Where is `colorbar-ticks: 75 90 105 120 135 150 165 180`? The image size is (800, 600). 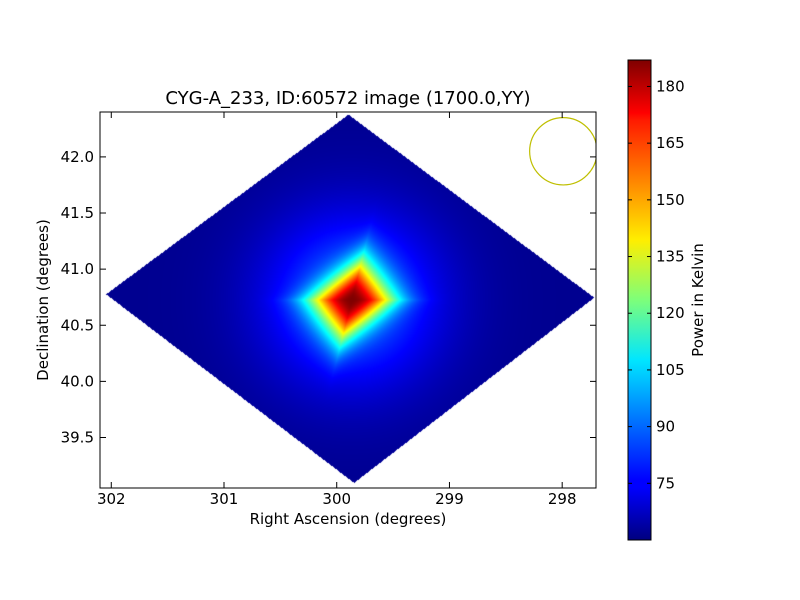 colorbar-ticks: 75 90 105 120 135 150 165 180 is located at coordinates (656, 284).